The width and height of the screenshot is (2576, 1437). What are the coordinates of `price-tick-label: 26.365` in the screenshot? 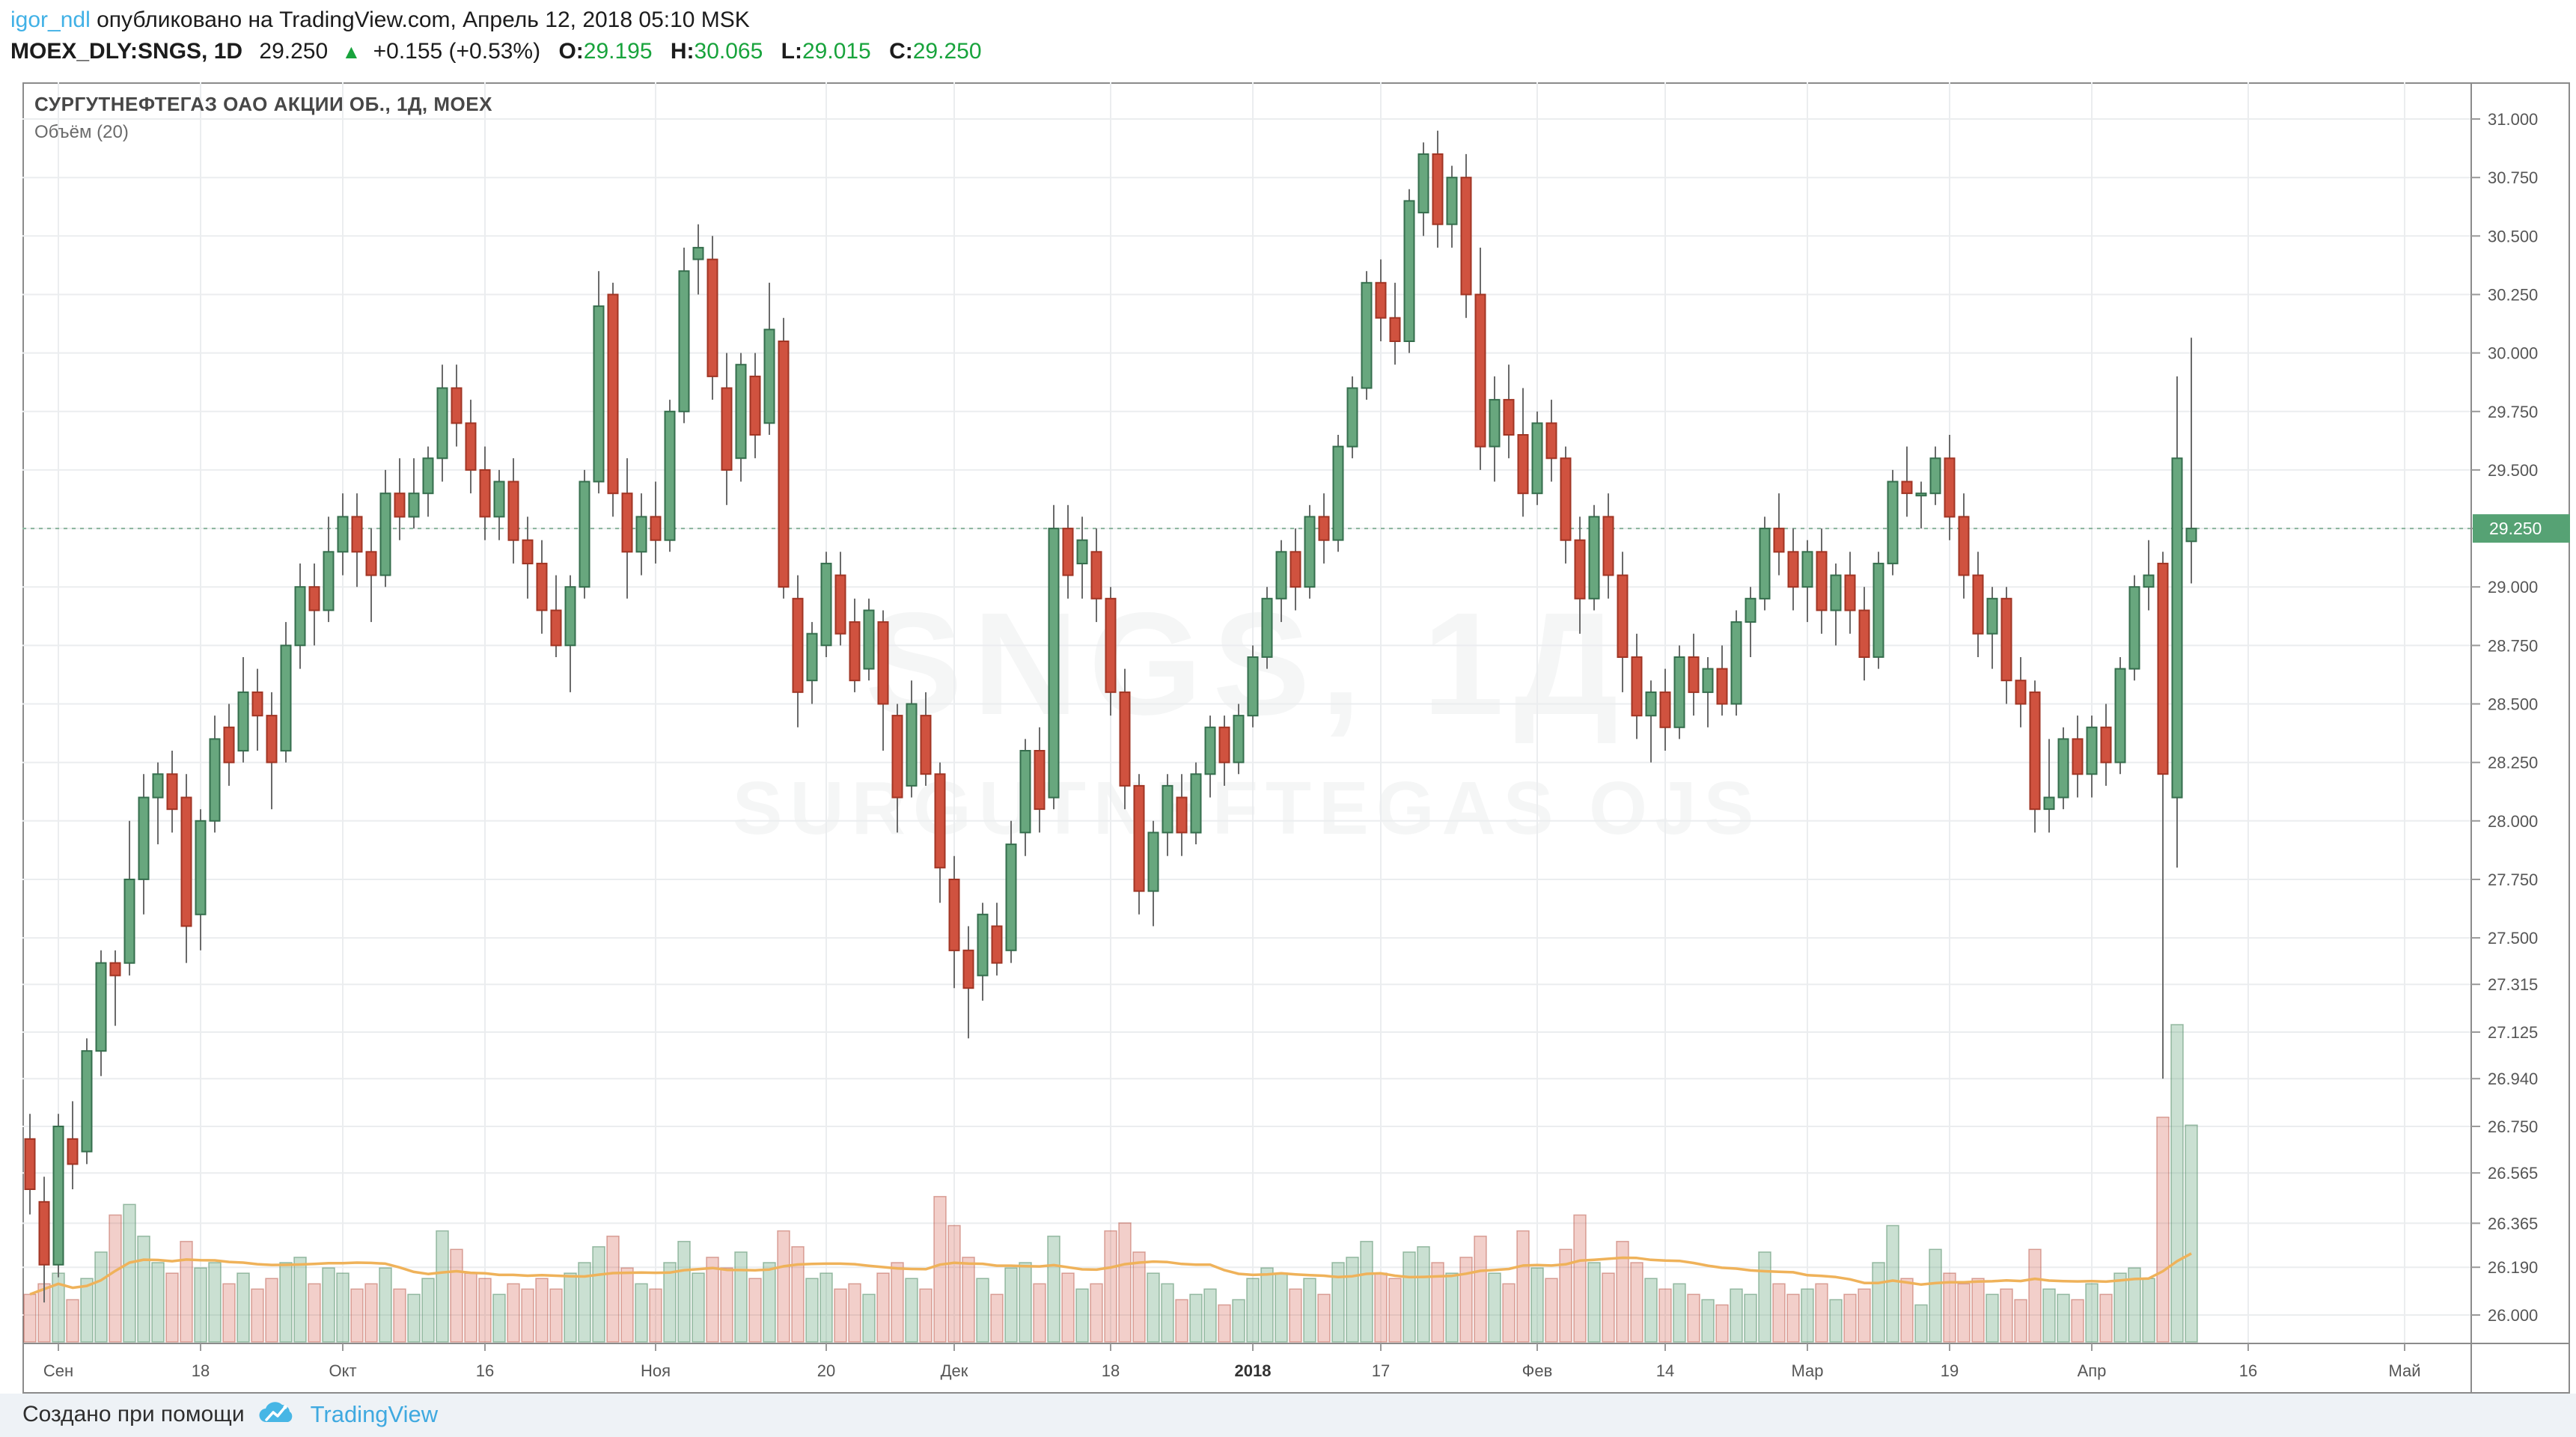 It's located at (2513, 1223).